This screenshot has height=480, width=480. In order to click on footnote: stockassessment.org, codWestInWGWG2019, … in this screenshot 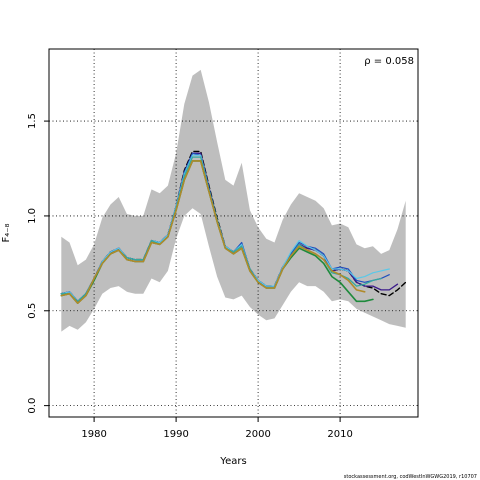, I will do `click(410, 477)`.